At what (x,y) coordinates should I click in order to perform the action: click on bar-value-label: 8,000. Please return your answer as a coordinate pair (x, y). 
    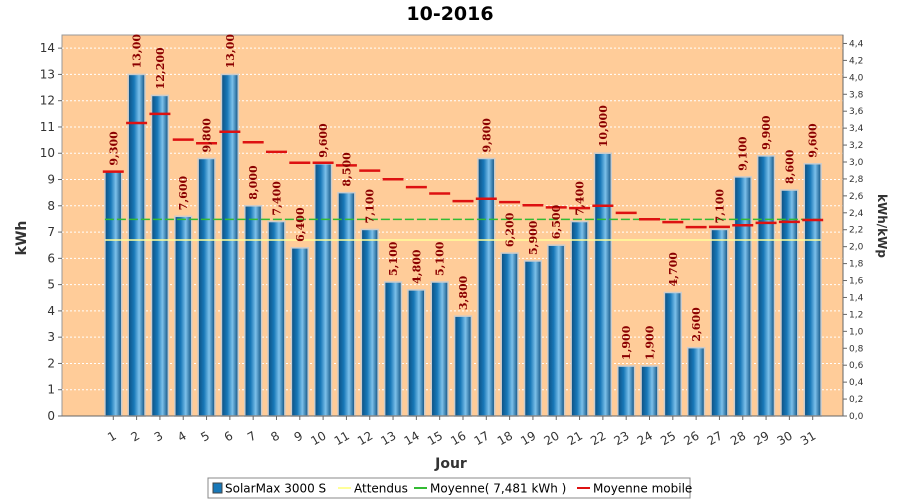
    Looking at the image, I should click on (253, 182).